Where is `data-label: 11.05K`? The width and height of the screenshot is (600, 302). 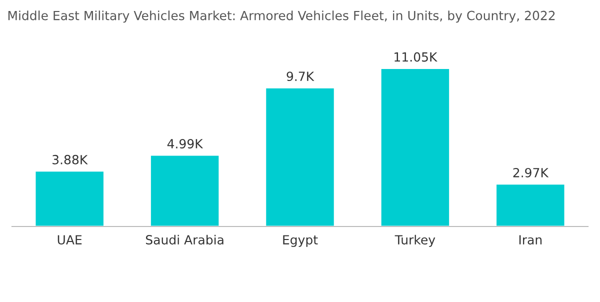 data-label: 11.05K is located at coordinates (416, 57).